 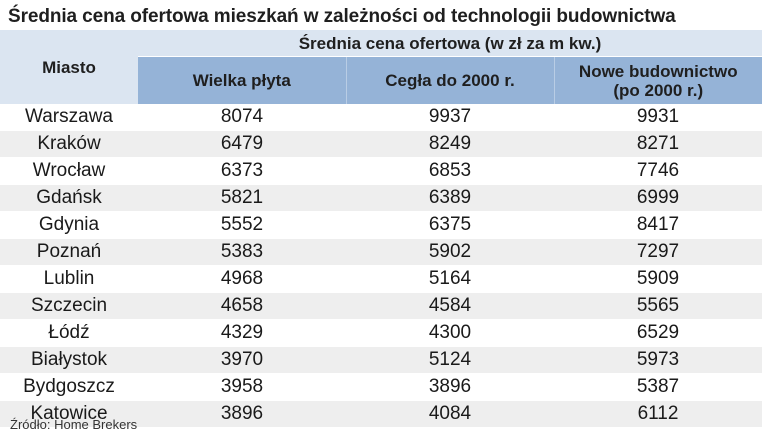 I want to click on column-header-nowe: Nowe budownictwo (po 2000 r.), so click(x=657, y=80).